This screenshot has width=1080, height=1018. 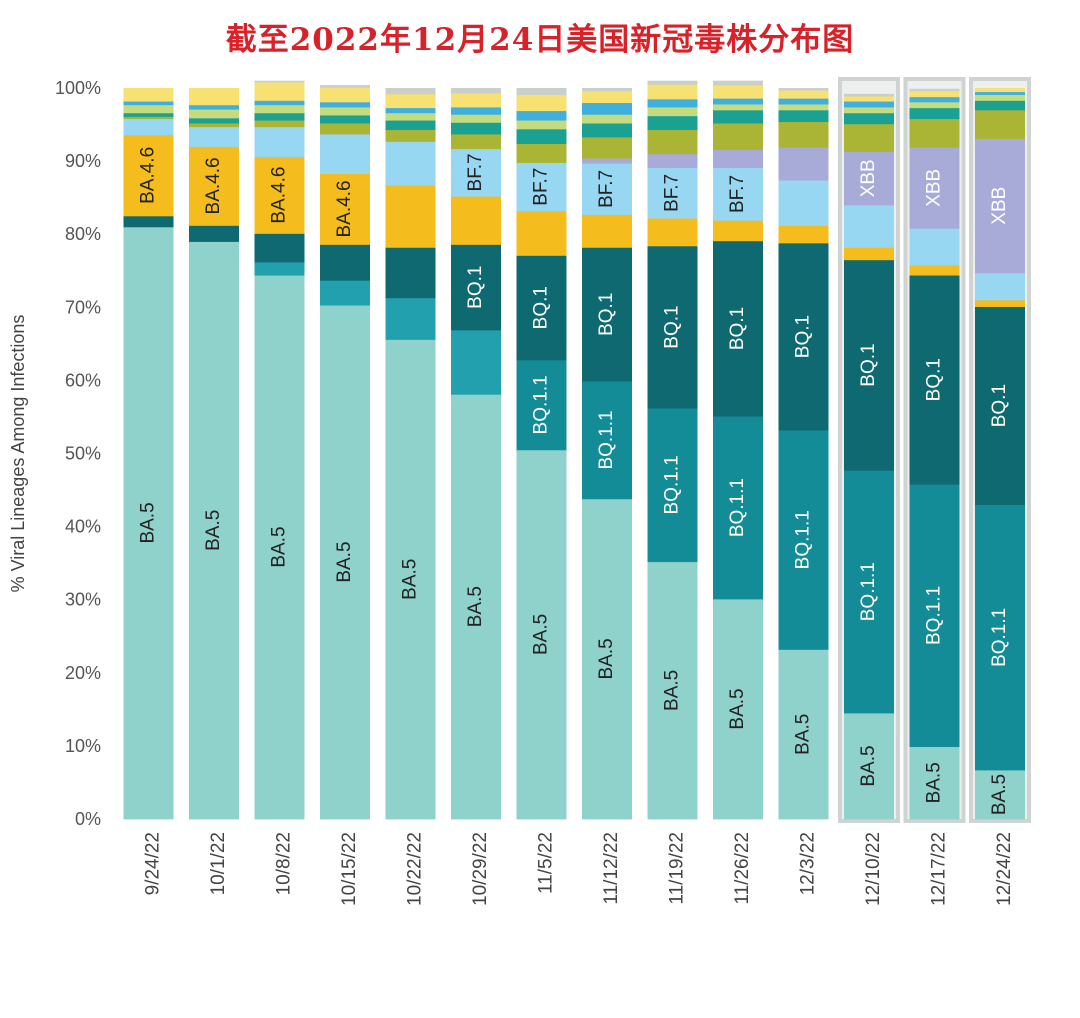 I want to click on y-tick-label: 30%, so click(x=83, y=600).